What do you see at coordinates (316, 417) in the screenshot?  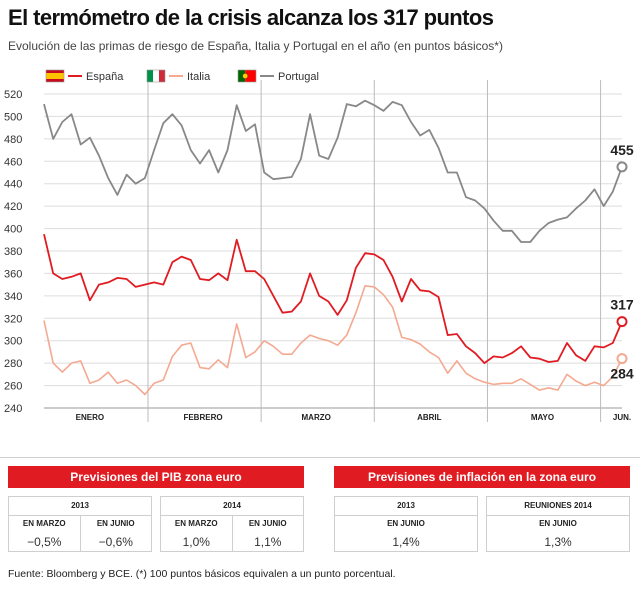 I see `x-tick-label: MARZO` at bounding box center [316, 417].